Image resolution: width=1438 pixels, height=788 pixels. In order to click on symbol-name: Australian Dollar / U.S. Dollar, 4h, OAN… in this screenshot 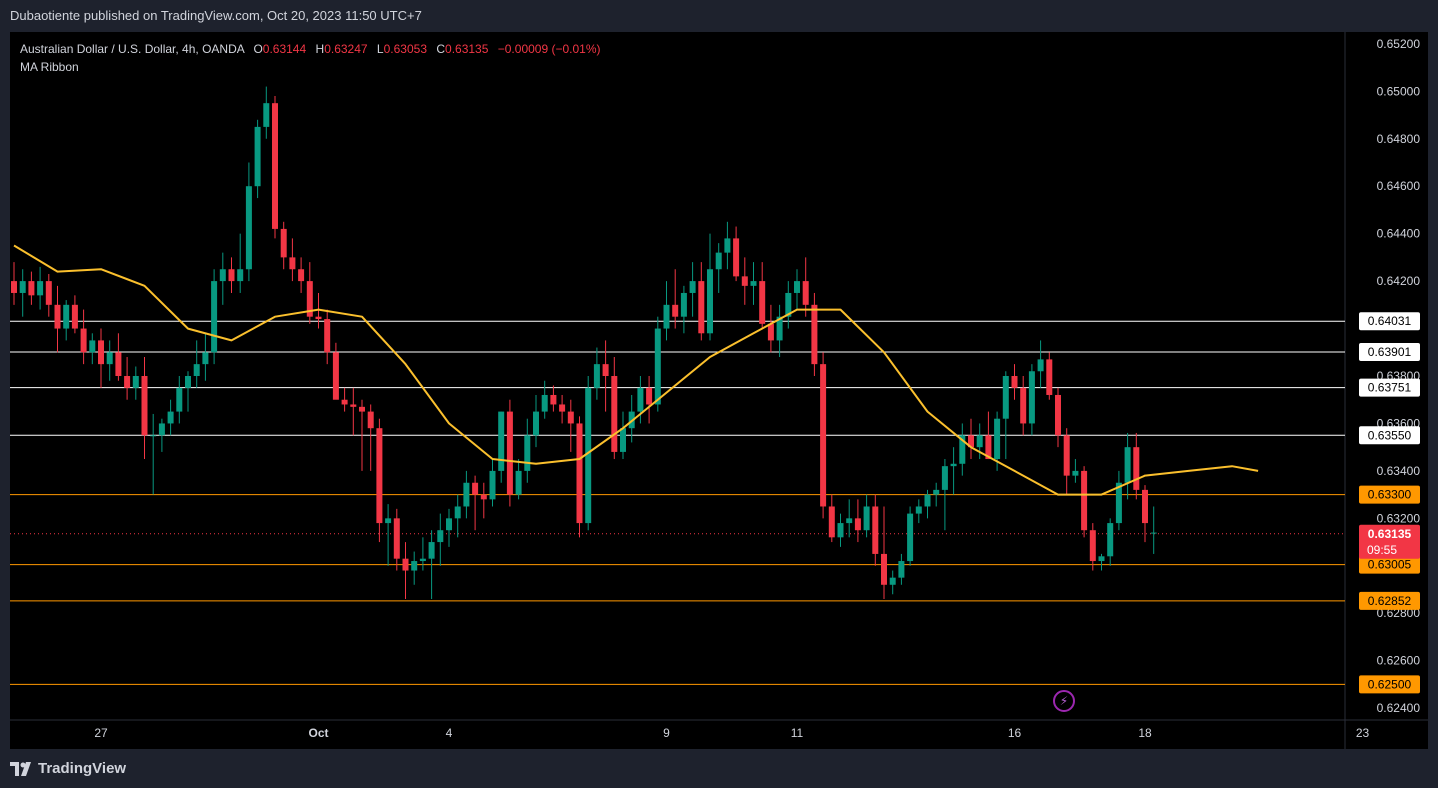, I will do `click(132, 49)`.